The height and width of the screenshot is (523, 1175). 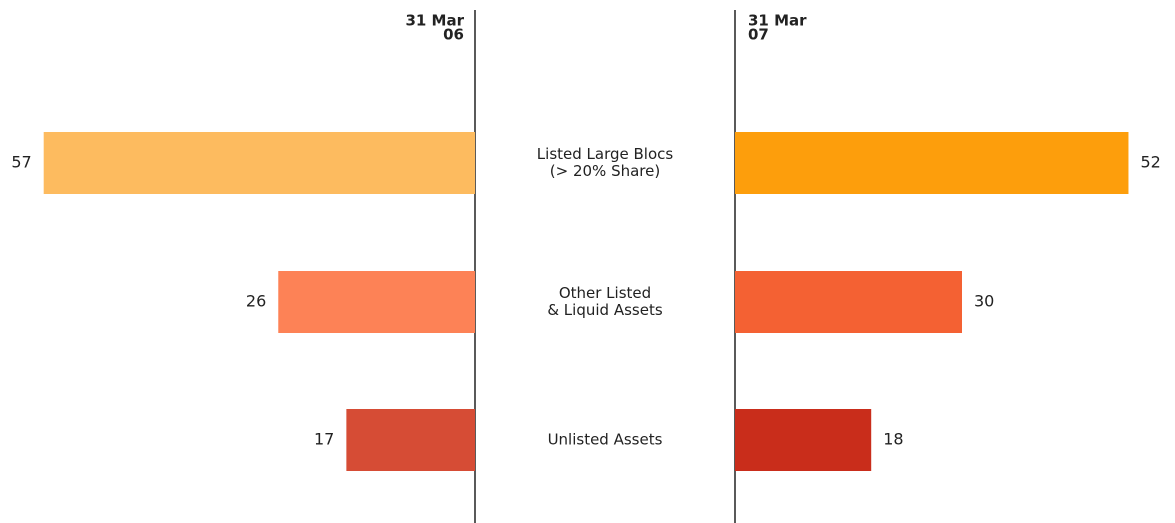 I want to click on value-label: 30, so click(x=984, y=301).